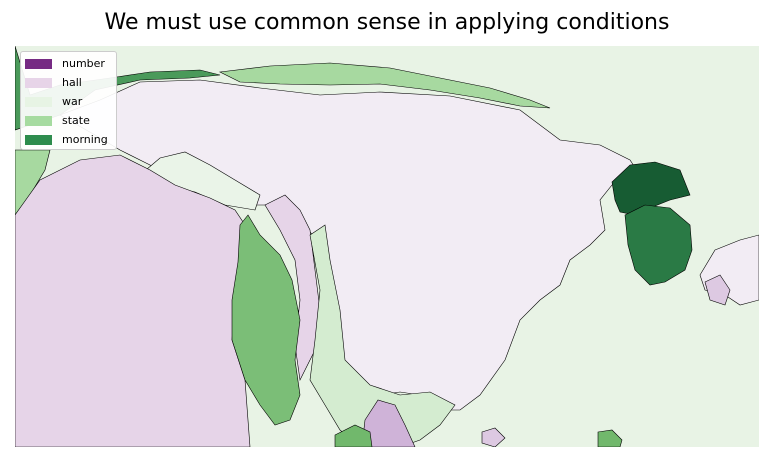 This screenshot has height=463, width=774. I want to click on region-myanmar, so click(266, 320).